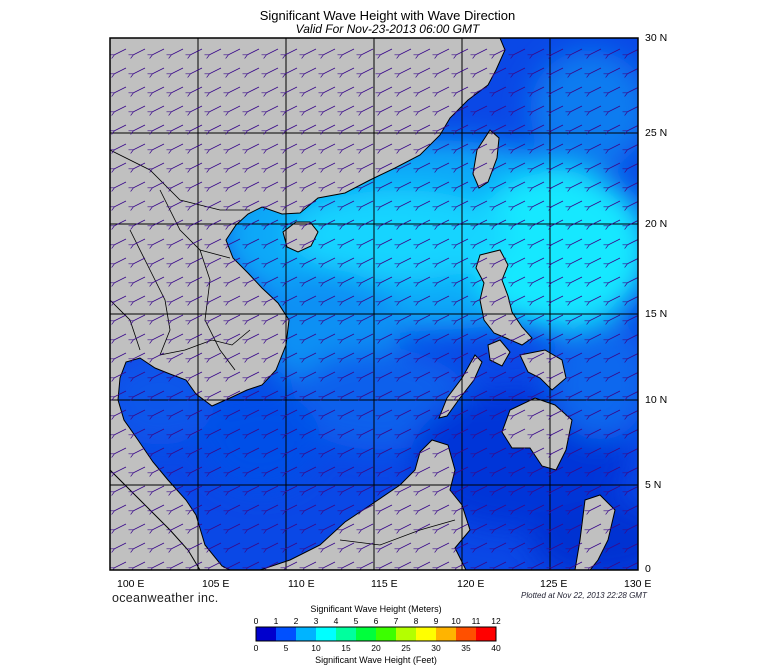  What do you see at coordinates (336, 621) in the screenshot?
I see `colorbar-tick-meters: 4` at bounding box center [336, 621].